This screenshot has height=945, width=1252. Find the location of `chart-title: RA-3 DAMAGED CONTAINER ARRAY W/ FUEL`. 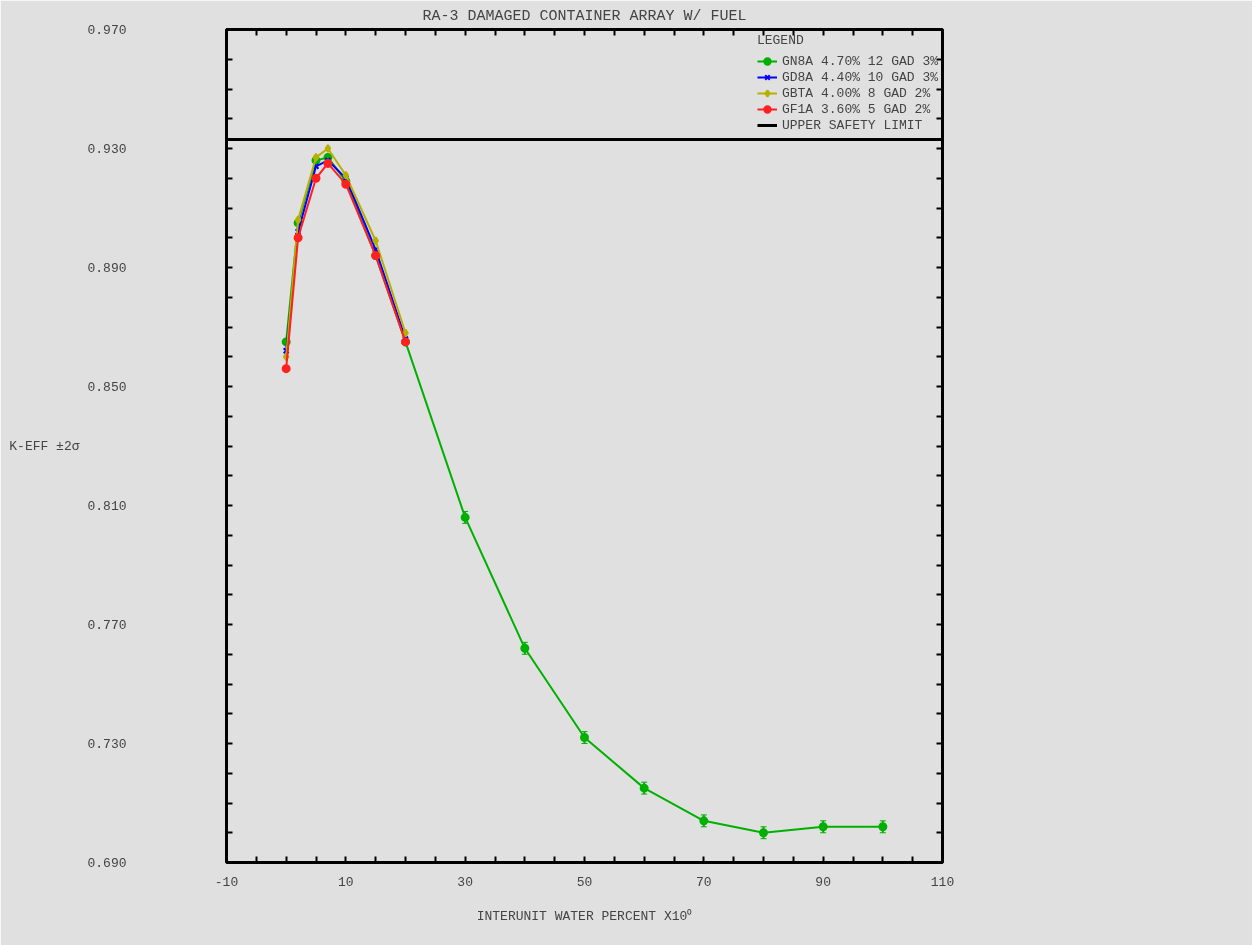

chart-title: RA-3 DAMAGED CONTAINER ARRAY W/ FUEL is located at coordinates (584, 16).